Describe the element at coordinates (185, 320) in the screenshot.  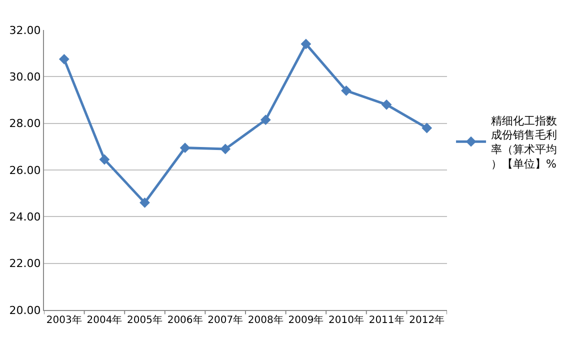
I see `x-tick-label: 2006年` at that location.